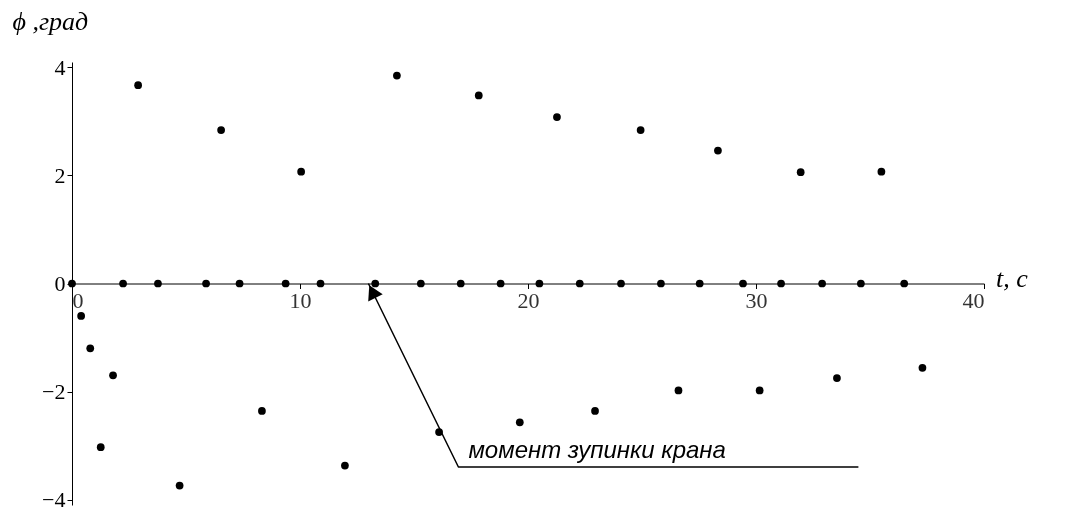  I want to click on x-tick-label: 10, so click(300, 300).